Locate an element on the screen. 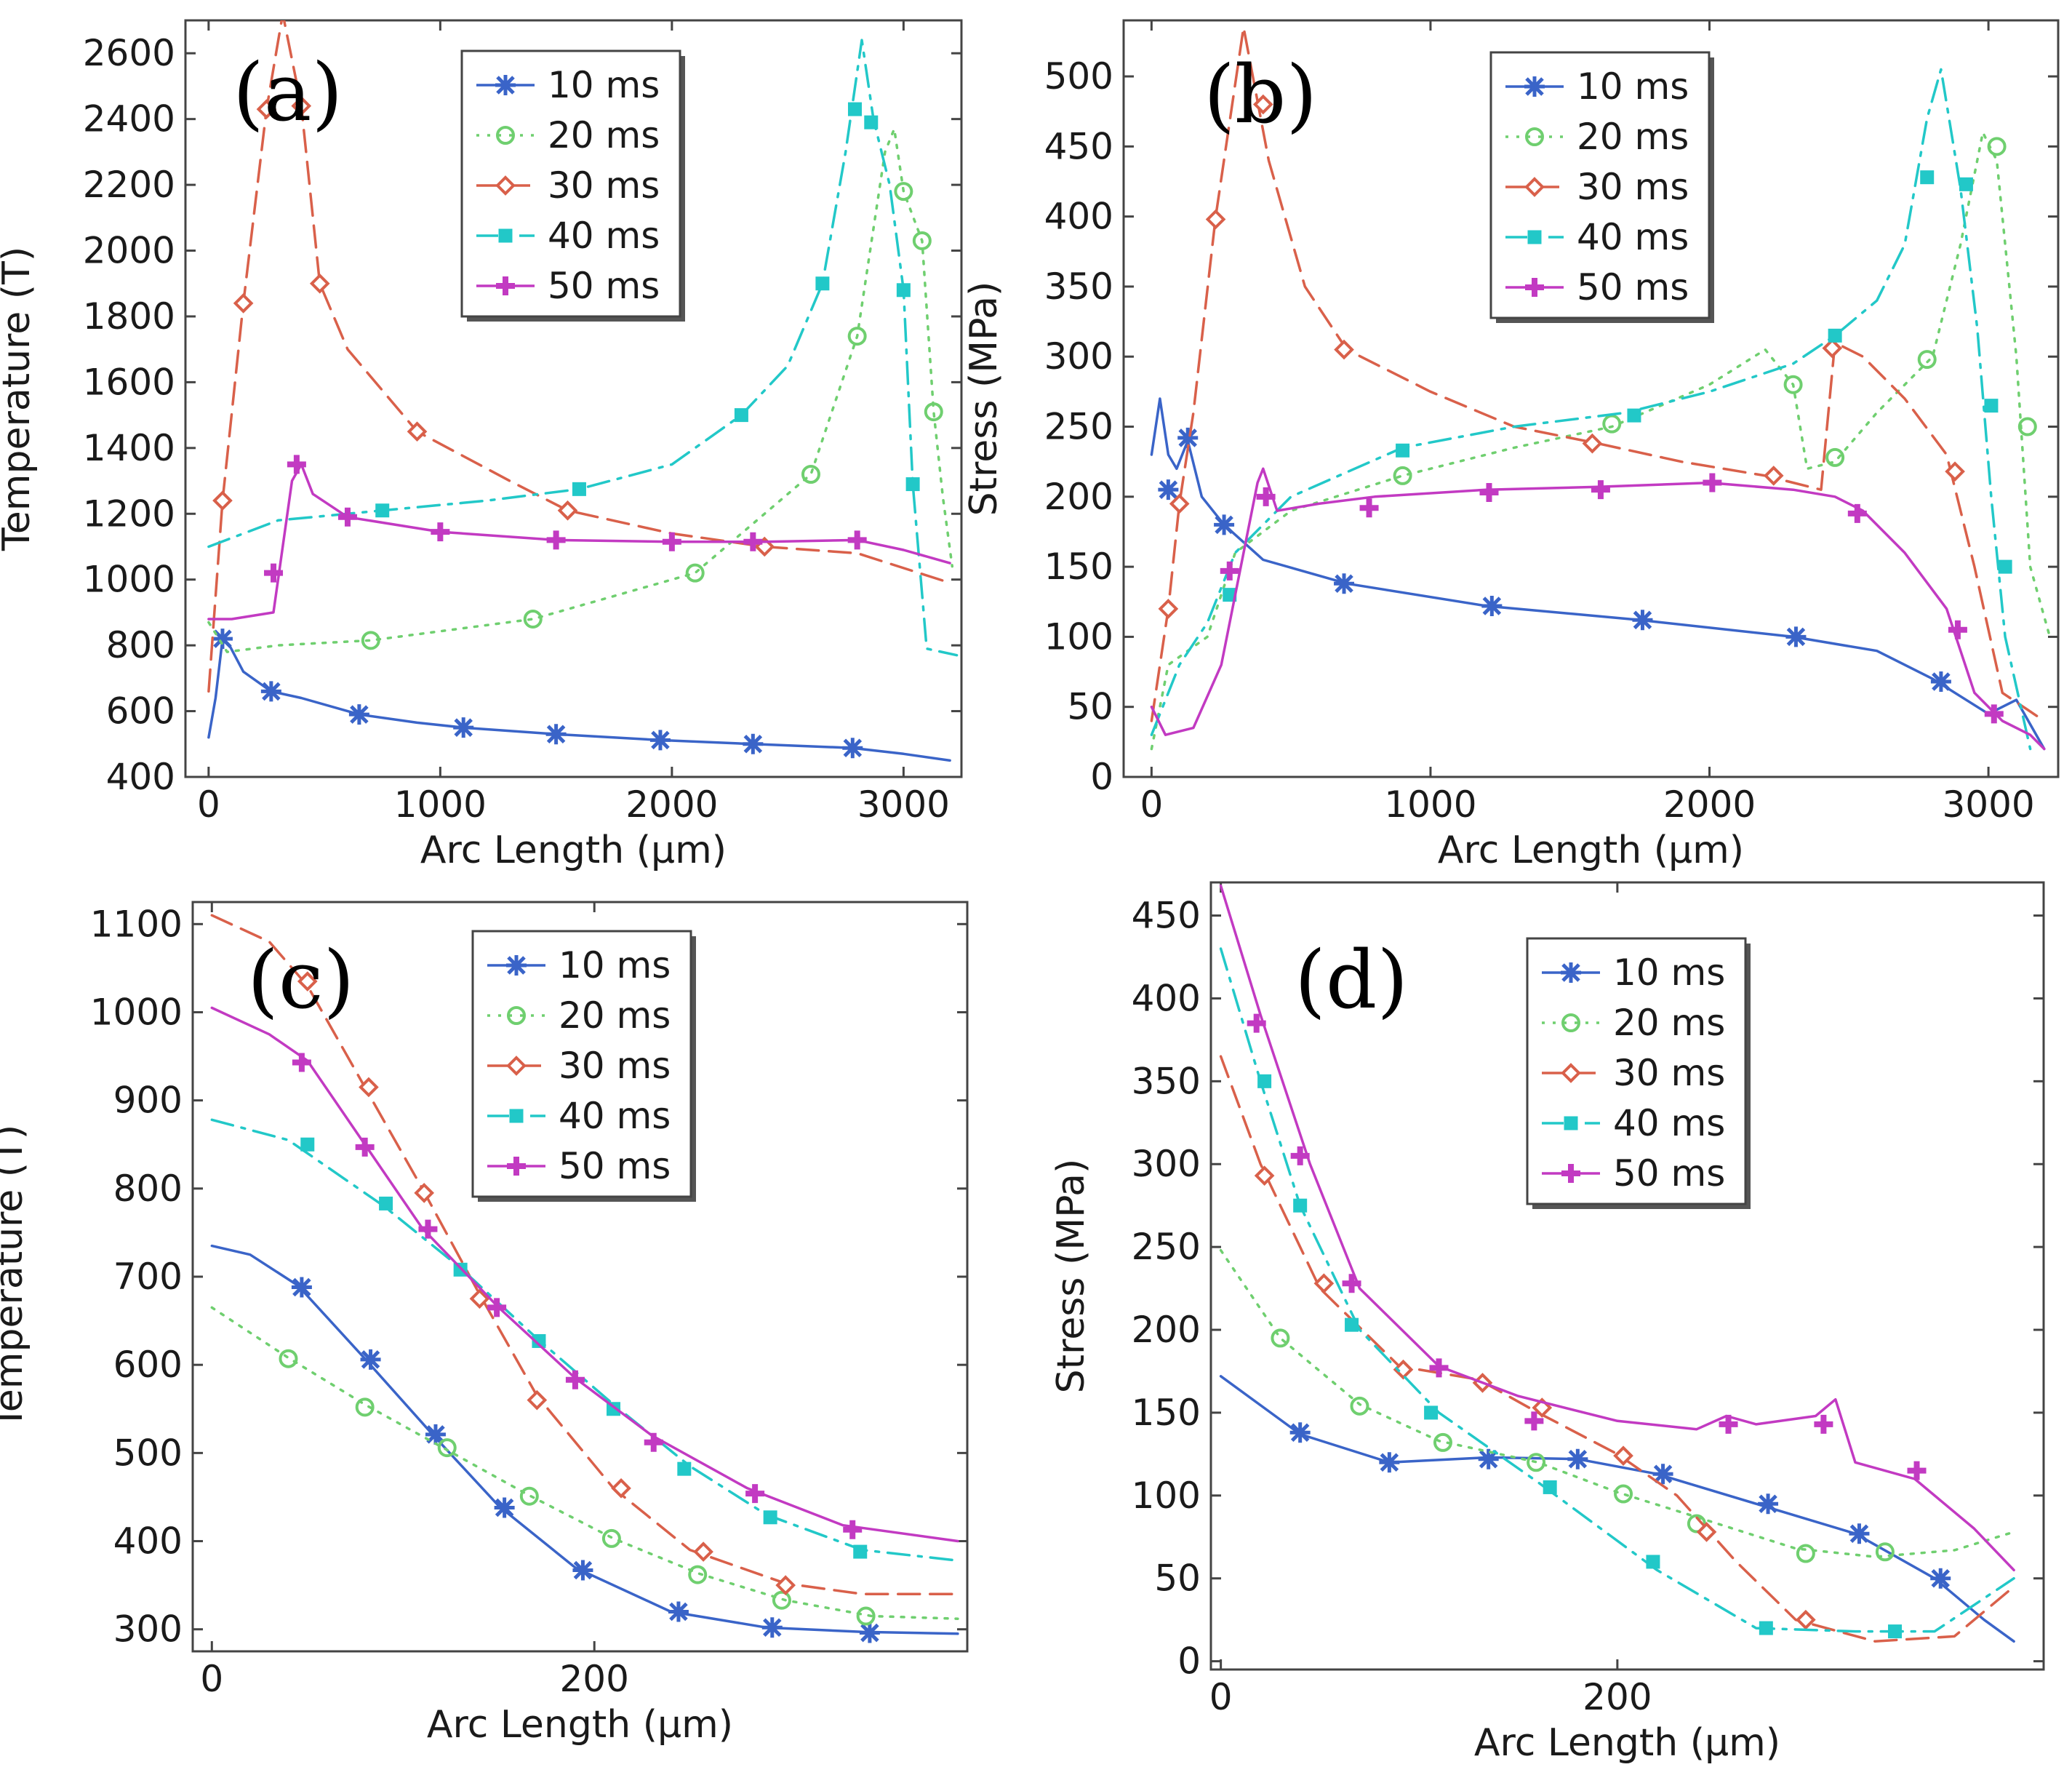 The width and height of the screenshot is (2072, 1775). panel-label: (a) is located at coordinates (288, 92).